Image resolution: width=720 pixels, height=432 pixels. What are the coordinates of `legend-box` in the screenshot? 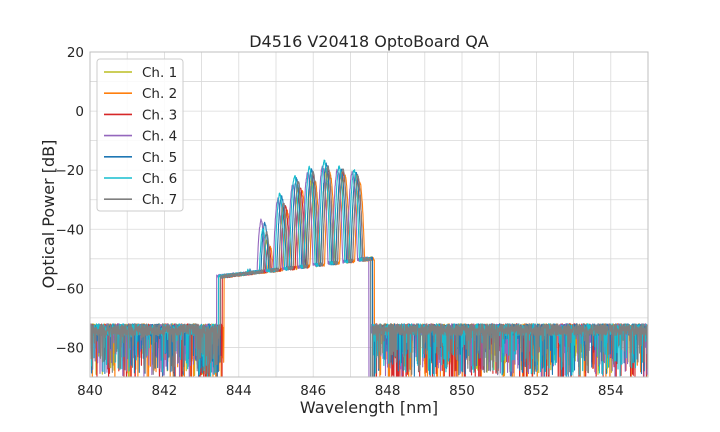 It's located at (140, 135).